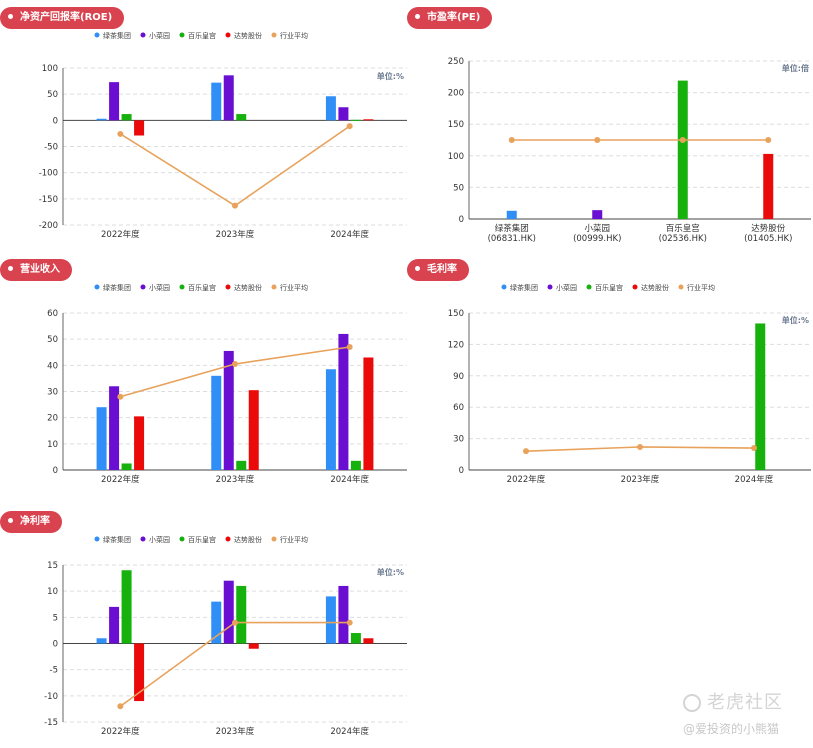  What do you see at coordinates (52, 366) in the screenshot?
I see `y-tick-label: 40` at bounding box center [52, 366].